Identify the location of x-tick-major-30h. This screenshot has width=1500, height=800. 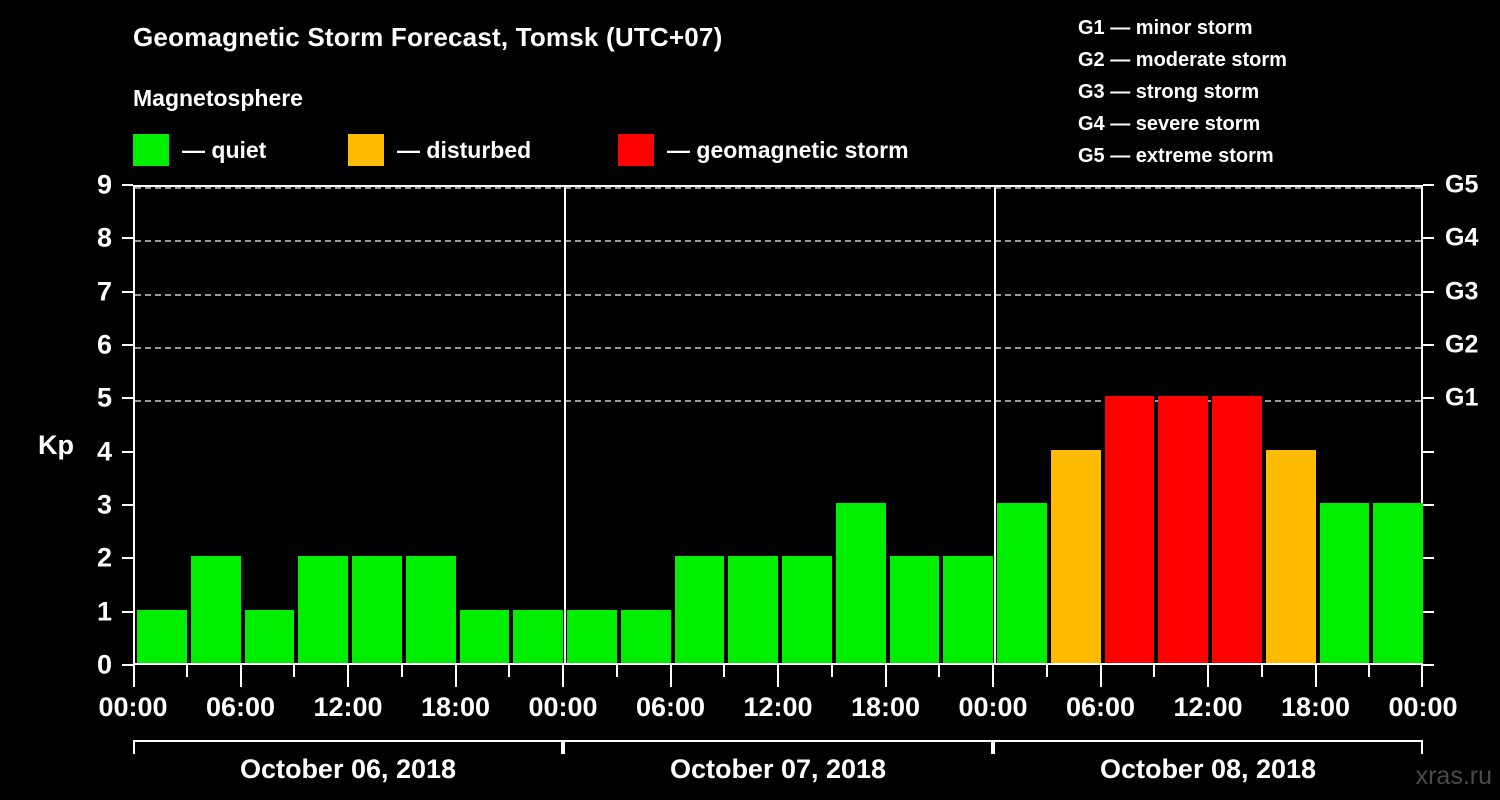
(670, 676).